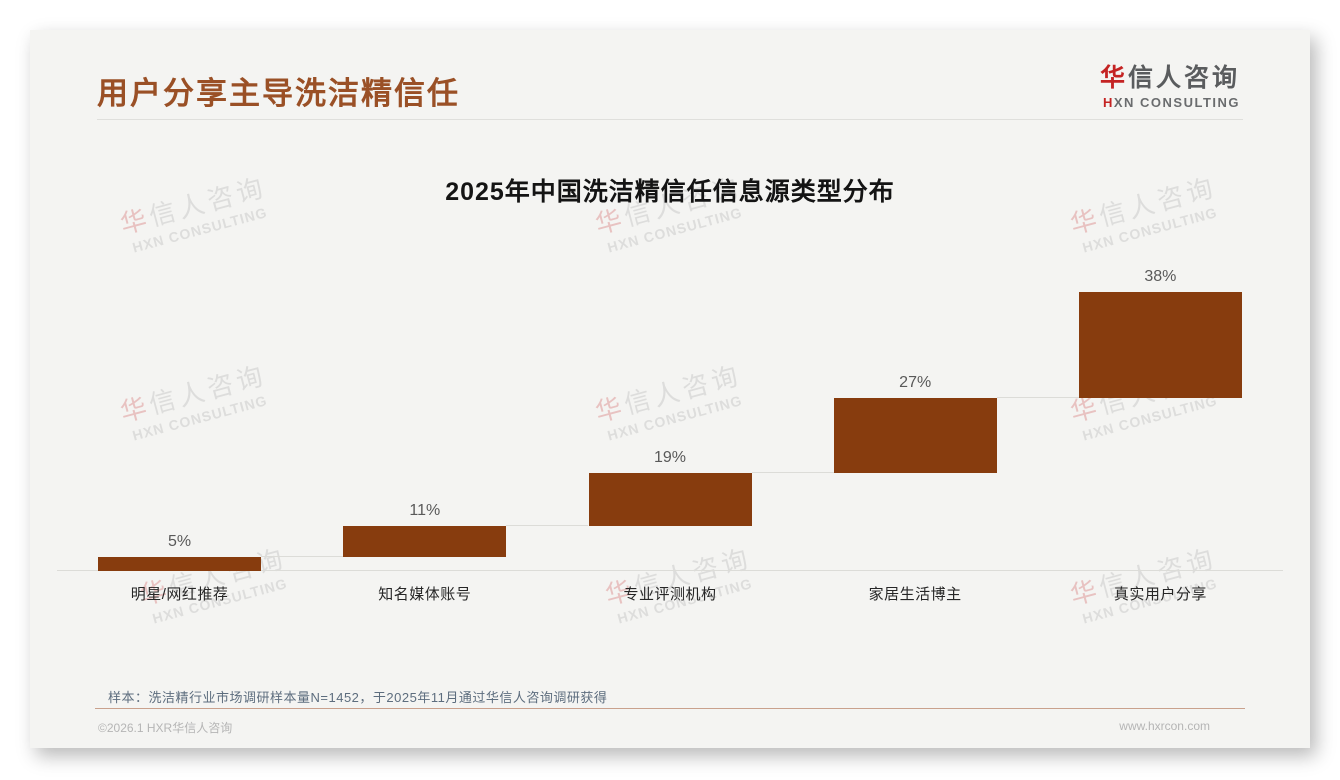 This screenshot has height=780, width=1340. I want to click on page-title: 用户分享主导洗洁精信任, so click(278, 93).